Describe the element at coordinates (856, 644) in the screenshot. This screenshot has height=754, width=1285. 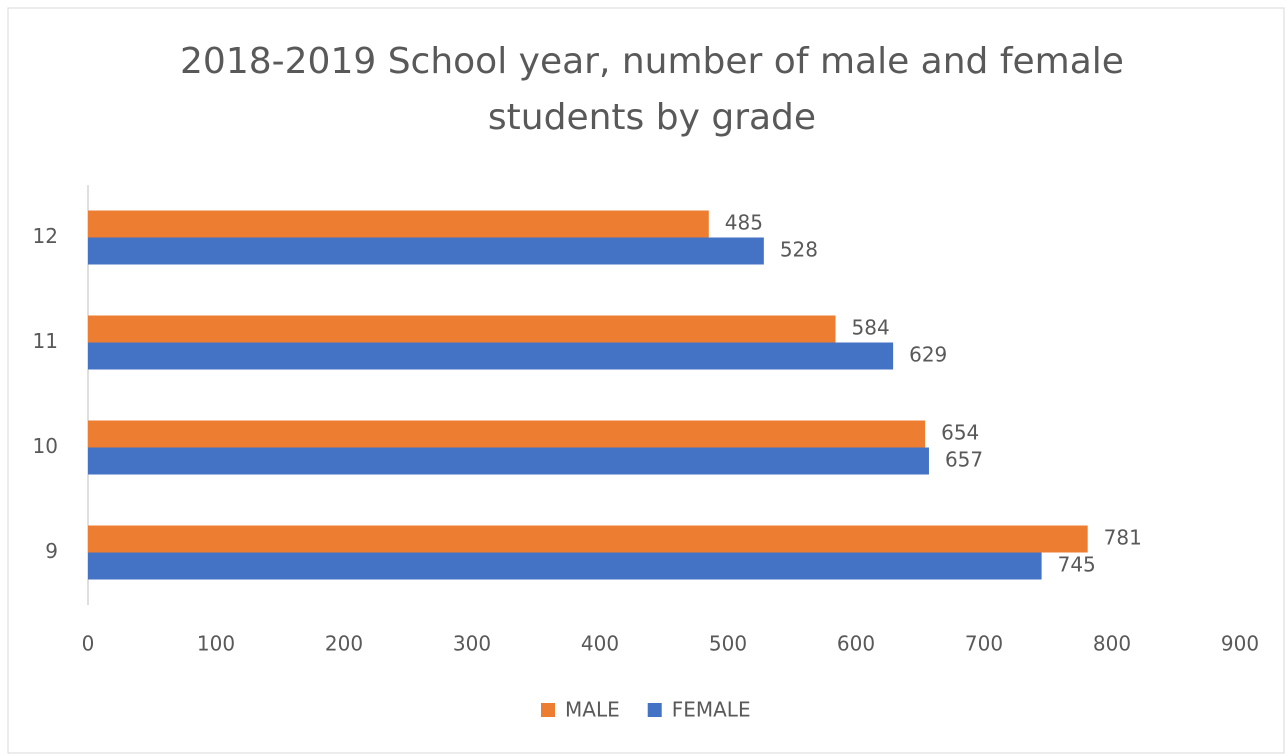
I see `x-tick-label: 600` at that location.